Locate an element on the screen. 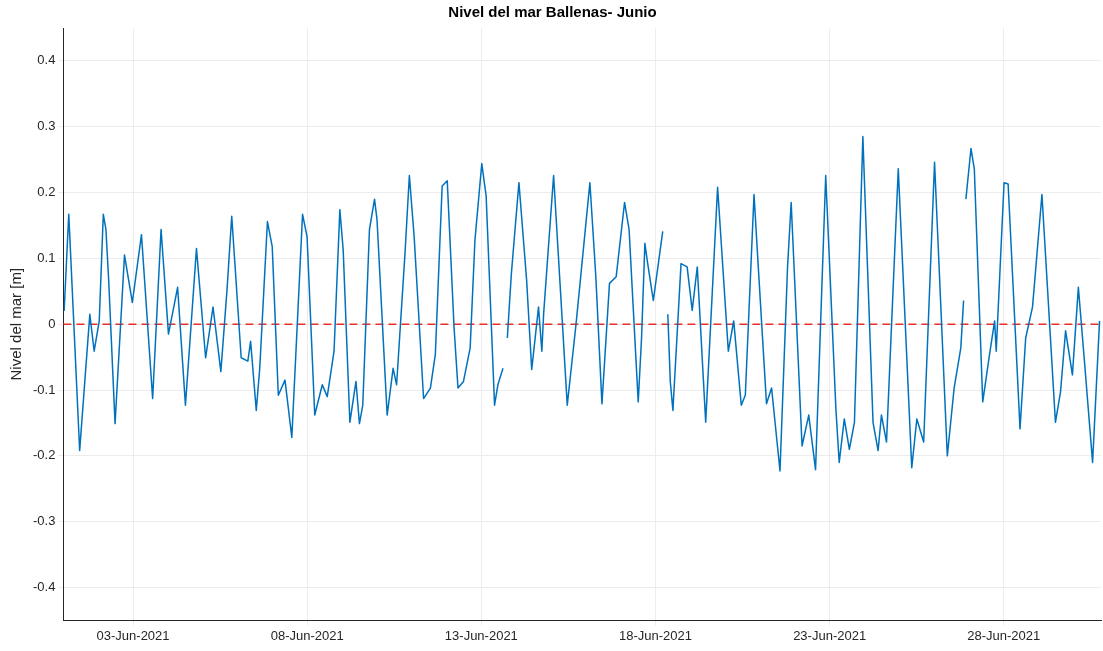  y-axis-title: Nivel del mar [m] is located at coordinates (16, 324).